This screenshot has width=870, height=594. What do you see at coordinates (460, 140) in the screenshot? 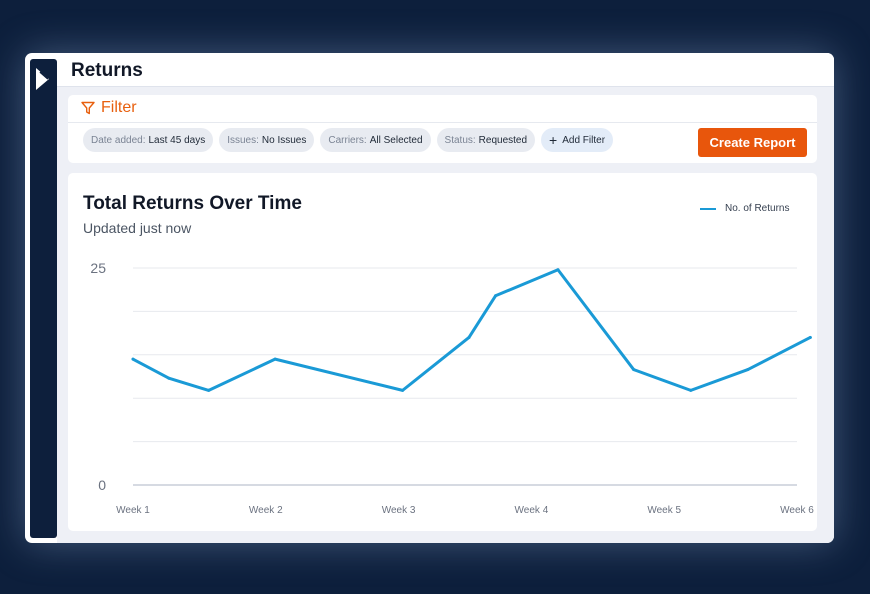
I see `chip-key: Status:` at bounding box center [460, 140].